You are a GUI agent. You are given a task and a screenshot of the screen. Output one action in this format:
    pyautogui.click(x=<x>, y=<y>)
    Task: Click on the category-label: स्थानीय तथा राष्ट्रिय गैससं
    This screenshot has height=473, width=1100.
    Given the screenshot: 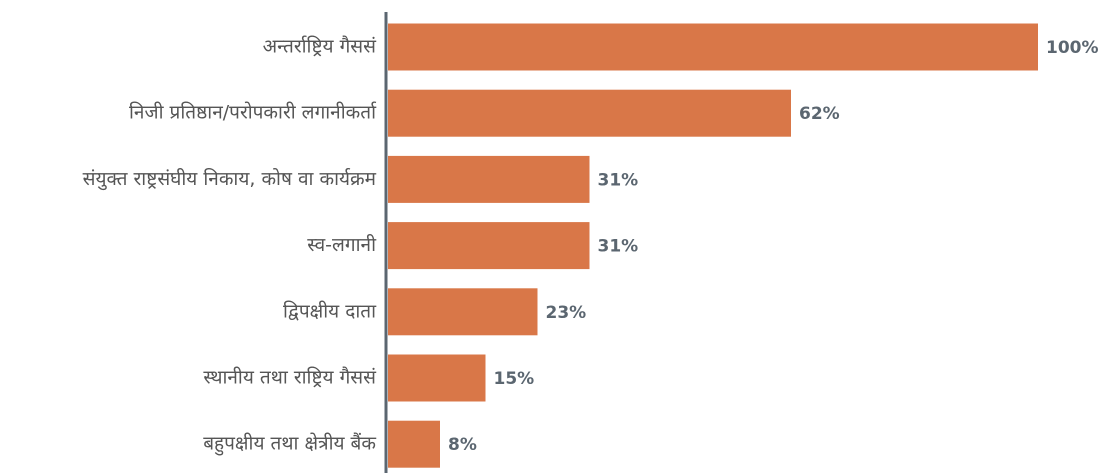 What is the action you would take?
    pyautogui.click(x=290, y=377)
    